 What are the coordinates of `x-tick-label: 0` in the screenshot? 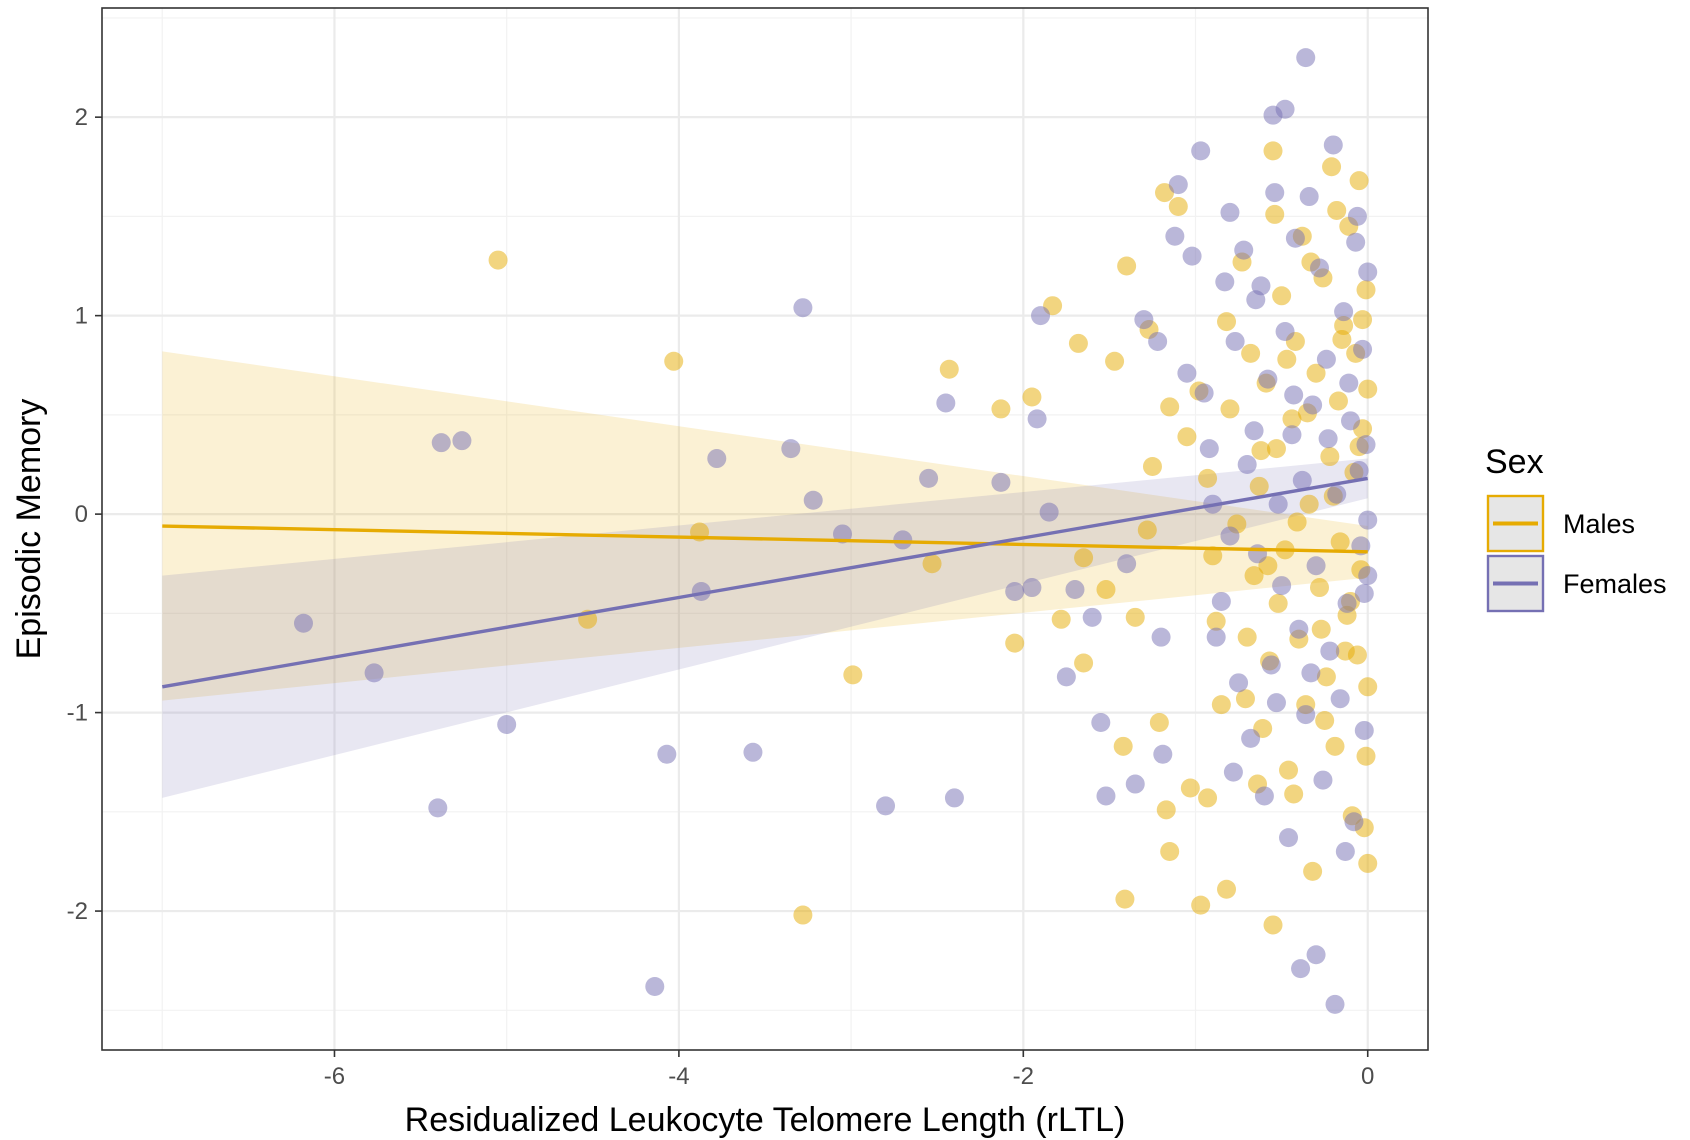 It's located at (1367, 1076).